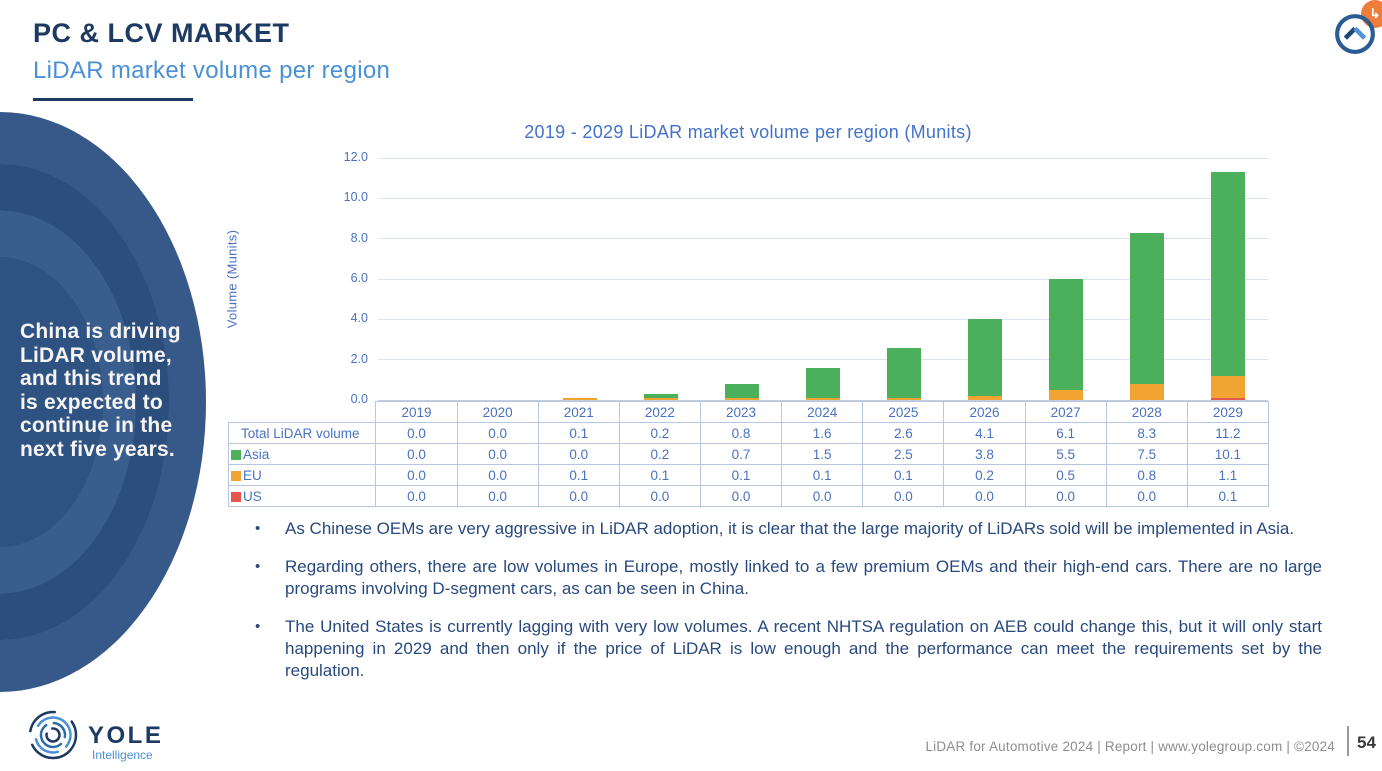  I want to click on bar-column-2028, so click(1146, 279).